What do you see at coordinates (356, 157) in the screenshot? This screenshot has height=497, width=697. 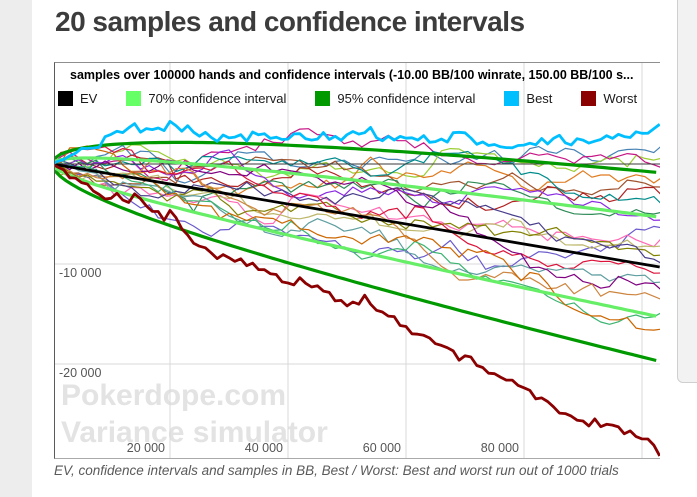 I see `ci95-upper-line` at bounding box center [356, 157].